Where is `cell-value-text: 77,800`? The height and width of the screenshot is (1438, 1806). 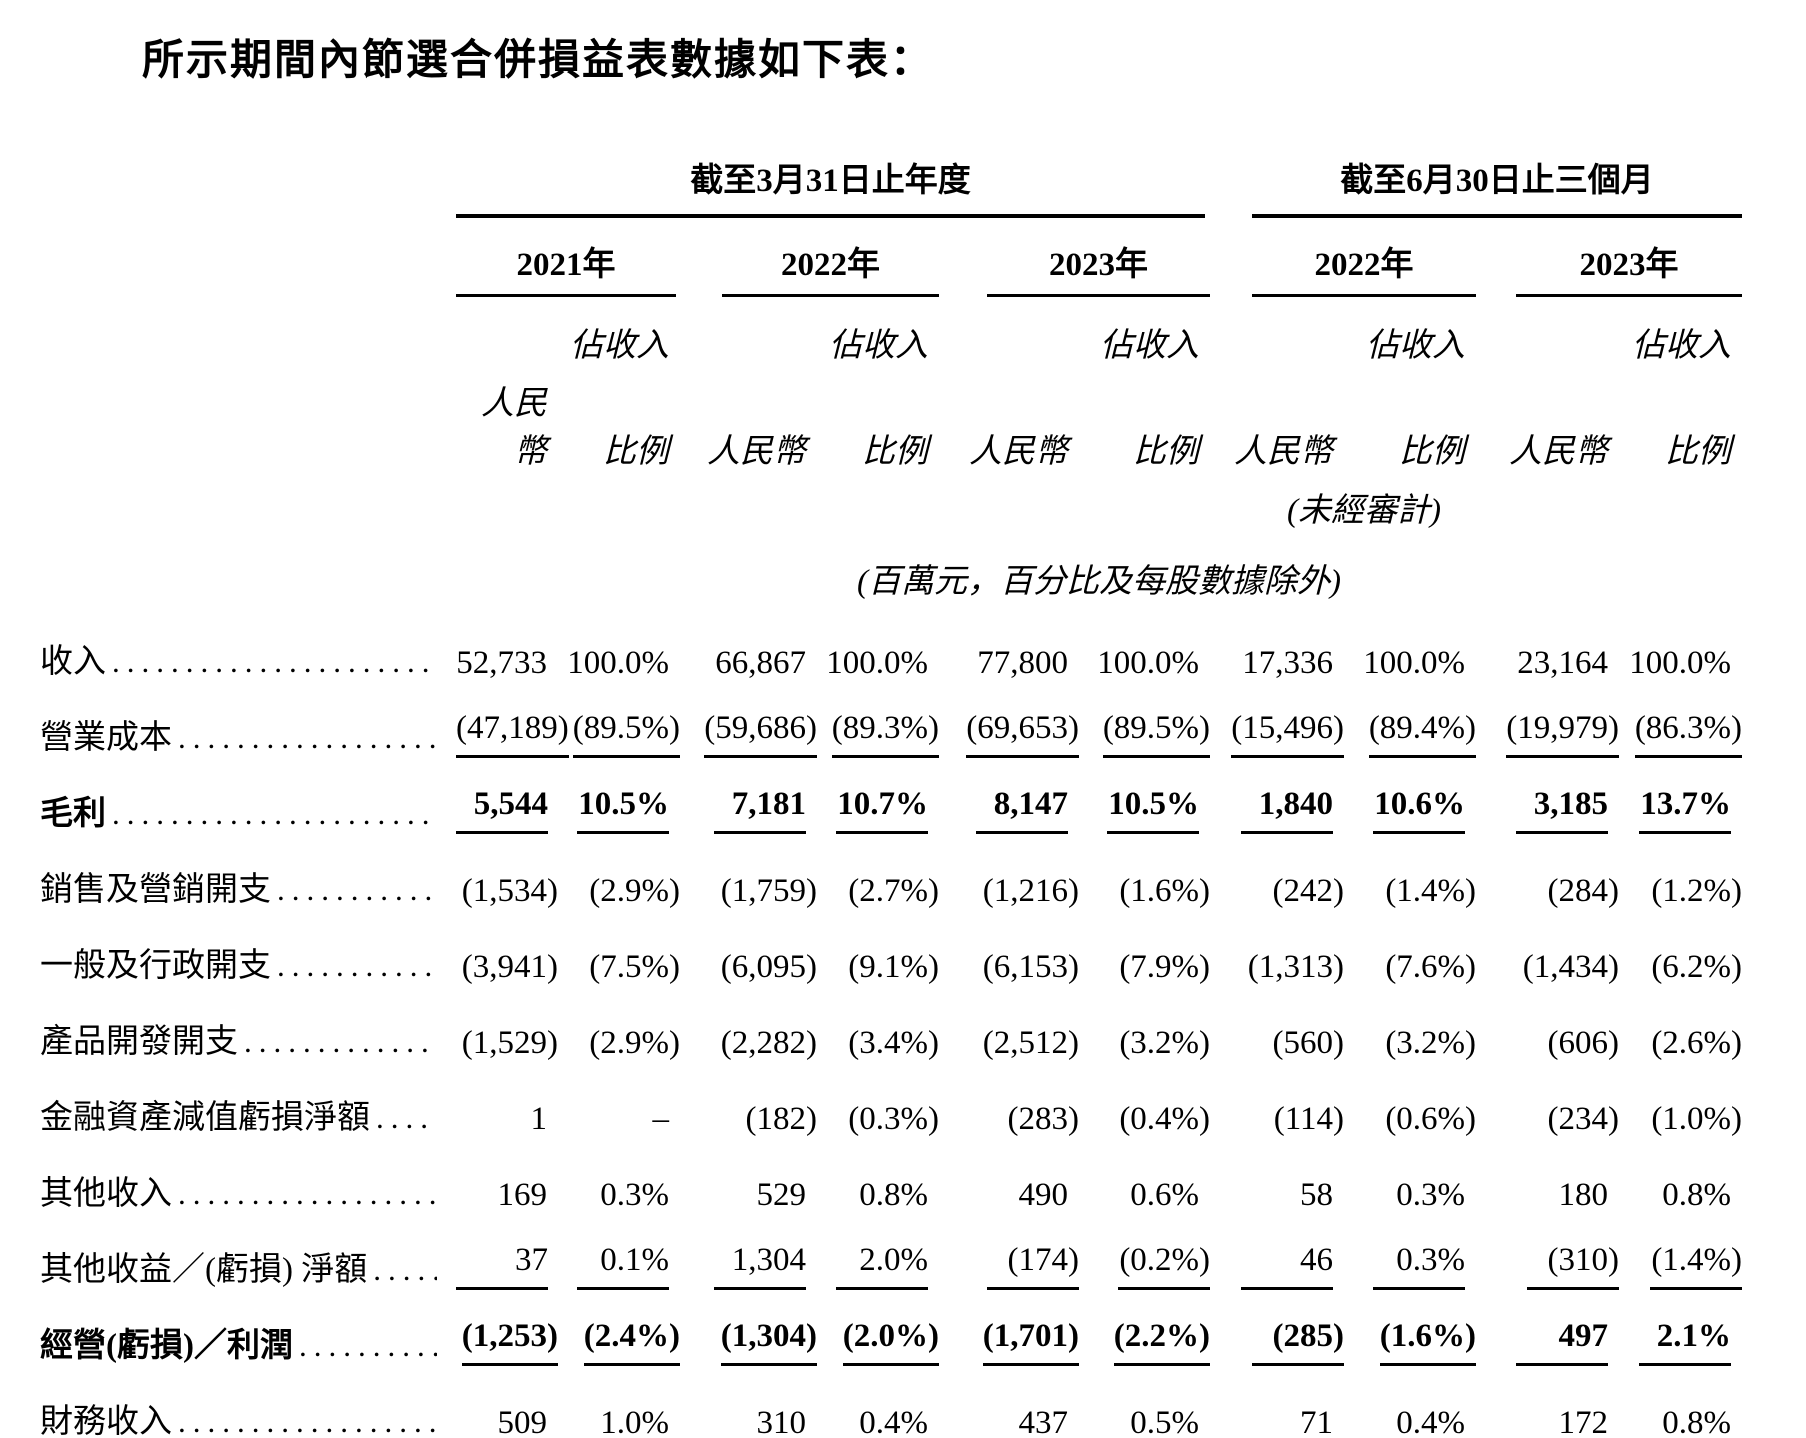
cell-value-text: 77,800 is located at coordinates (1022, 663).